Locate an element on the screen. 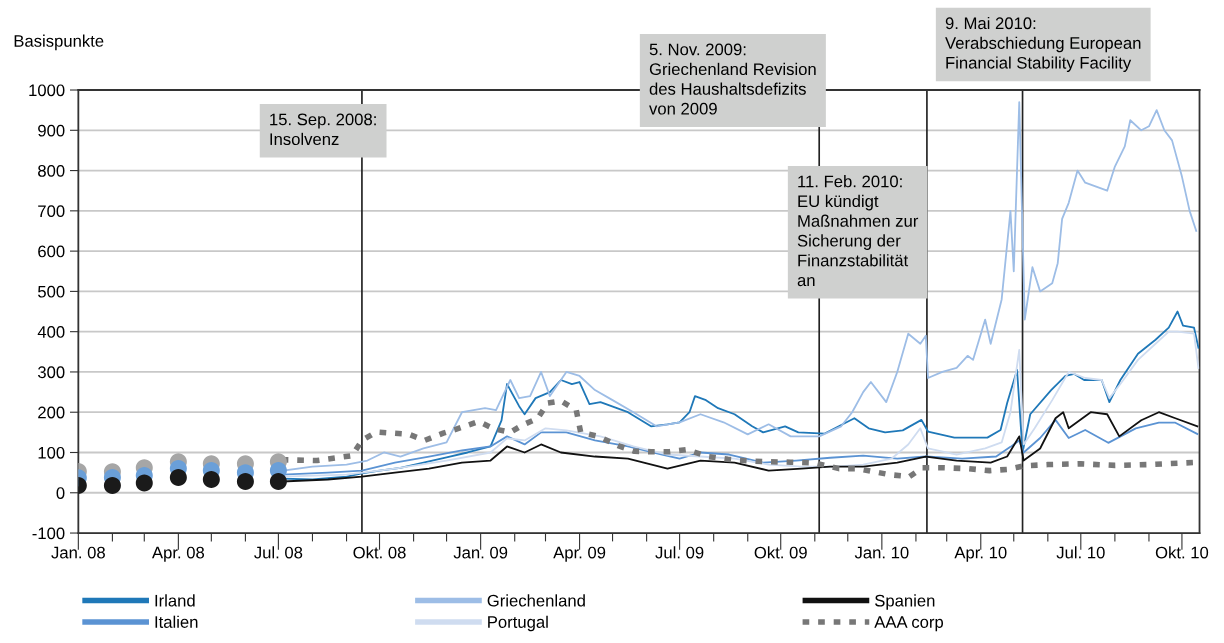 This screenshot has height=643, width=1224. x-tick-label: Apr. 09 is located at coordinates (579, 554).